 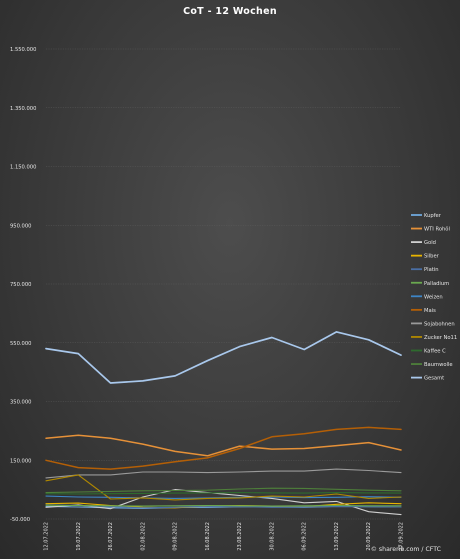 What do you see at coordinates (440, 338) in the screenshot?
I see `legend-label-zucker-no11: Zucker No11` at bounding box center [440, 338].